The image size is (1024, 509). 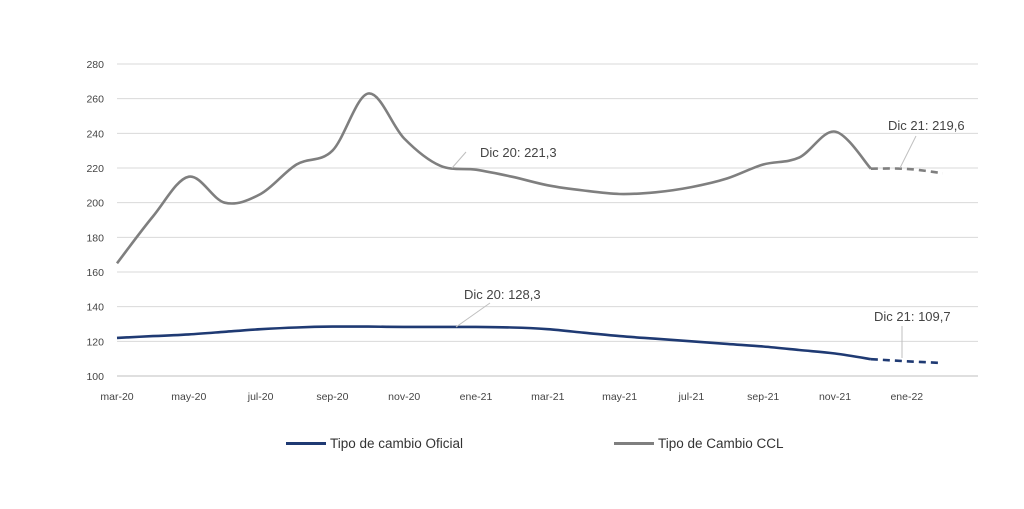 I want to click on series-line-oficial, so click(x=494, y=343).